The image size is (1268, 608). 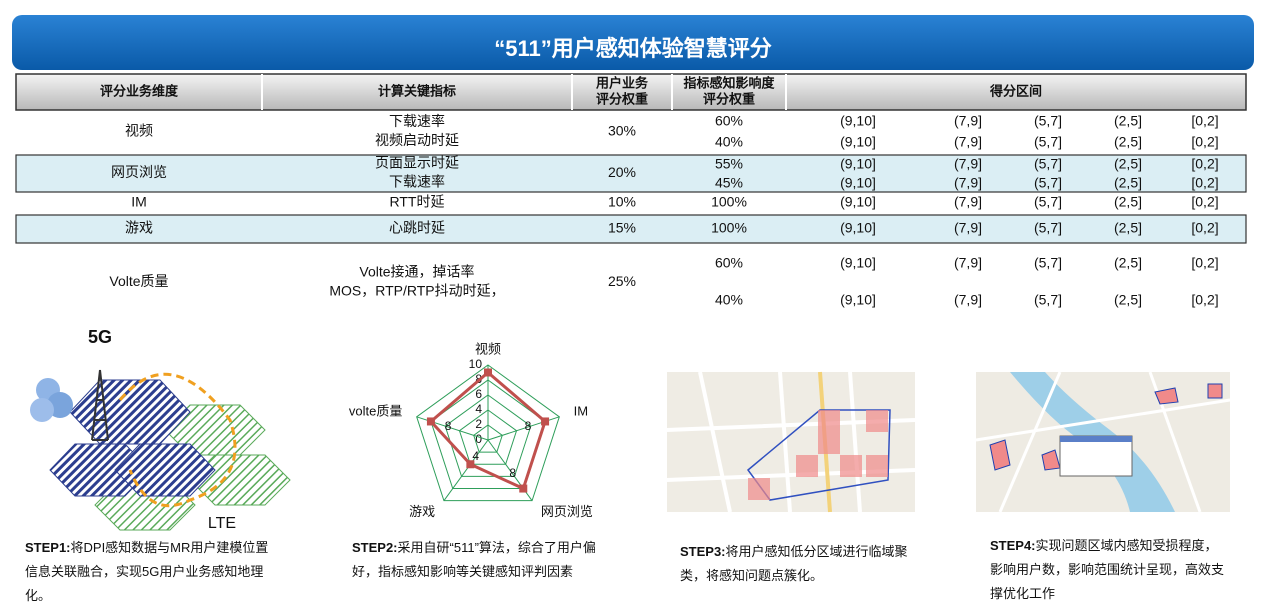 I want to click on step-label: STEP3:, so click(x=703, y=551).